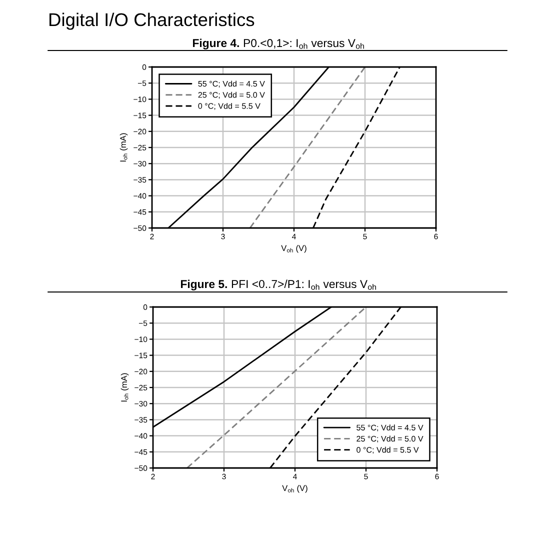 The image size is (558, 542). I want to click on chart-title: Figure 5. PFI <0..7>/P1: I$_{oh}$ versus V$_{oh}$, so click(278, 285).